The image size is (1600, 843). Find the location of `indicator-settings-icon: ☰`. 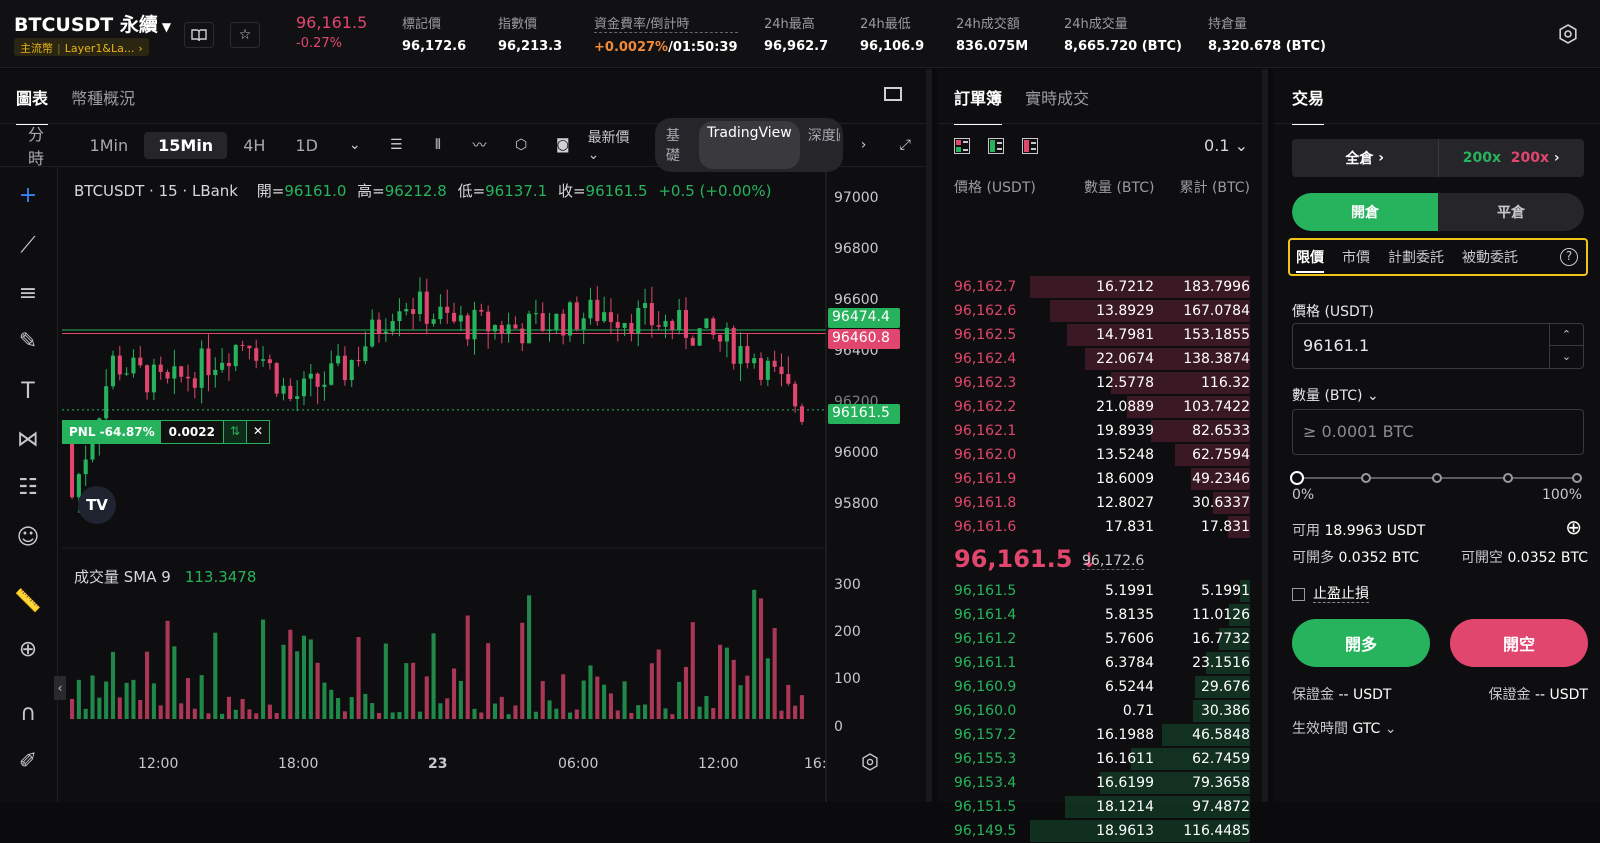

indicator-settings-icon: ☰ is located at coordinates (396, 145).